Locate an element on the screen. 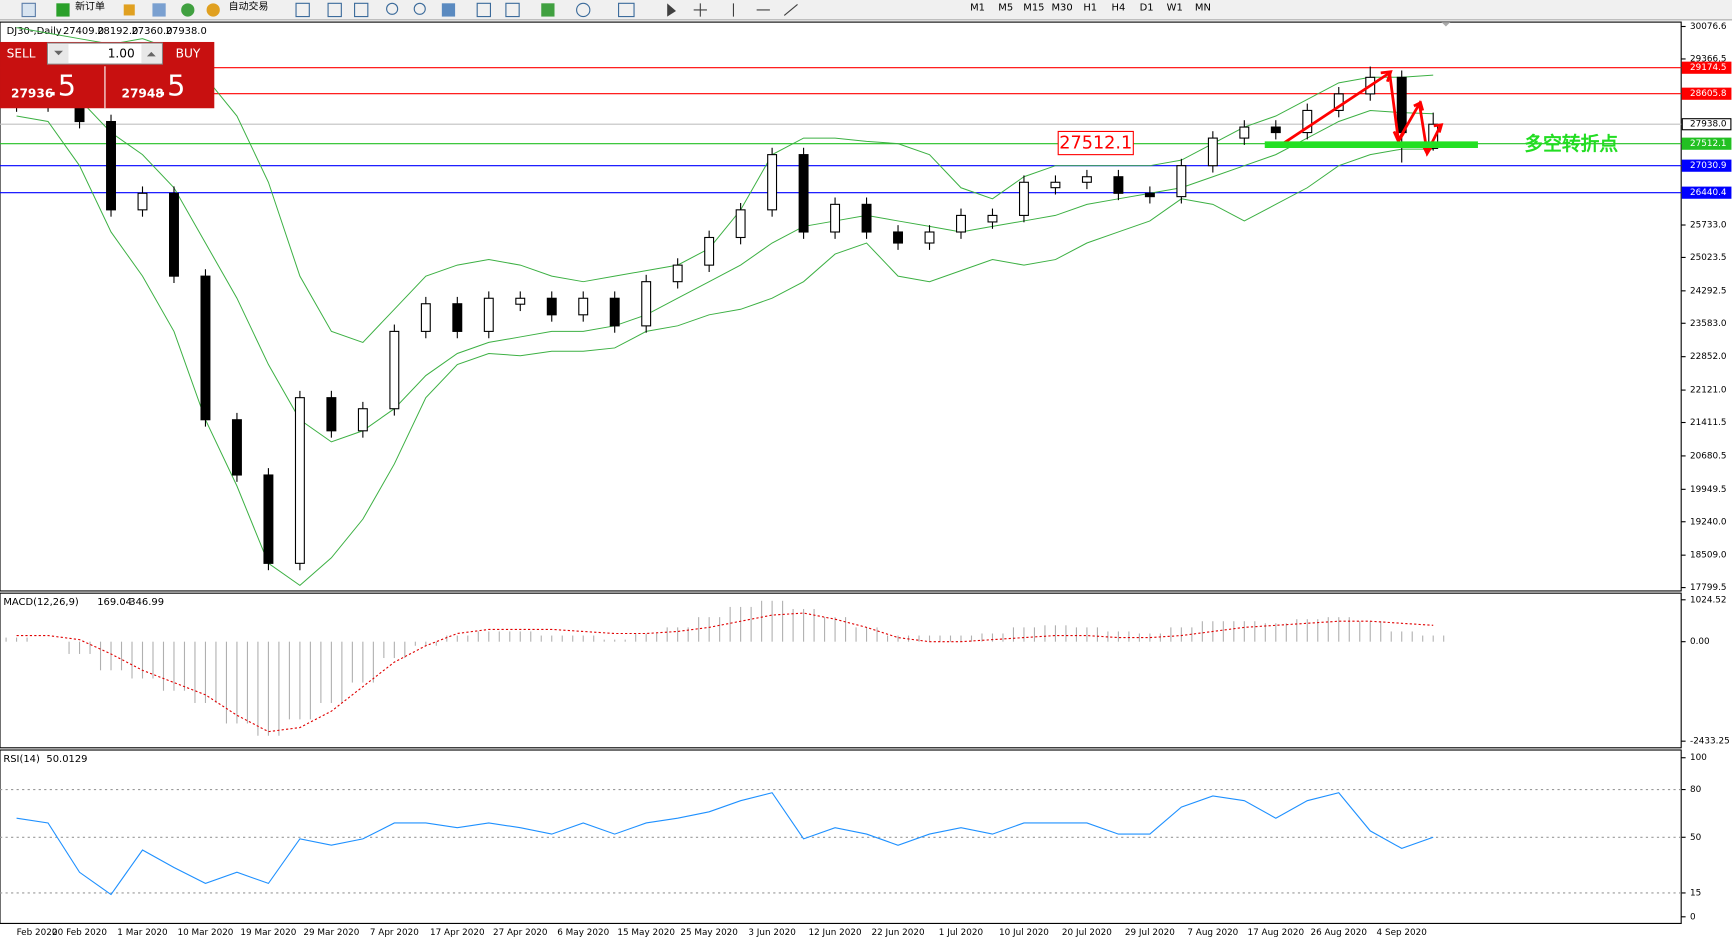 The image size is (1732, 940). sell-button: SELL is located at coordinates (21, 54).